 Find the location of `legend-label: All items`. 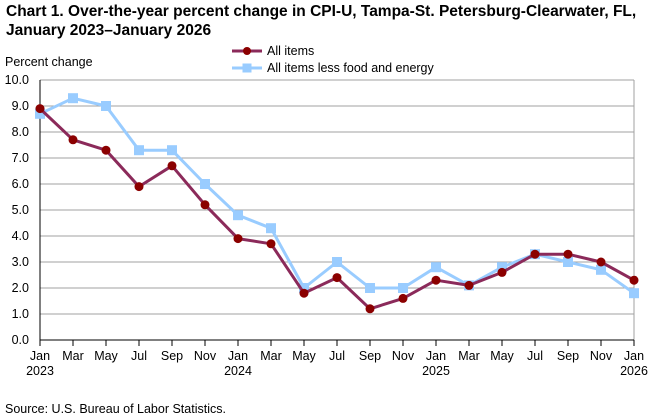

legend-label: All items is located at coordinates (290, 51).